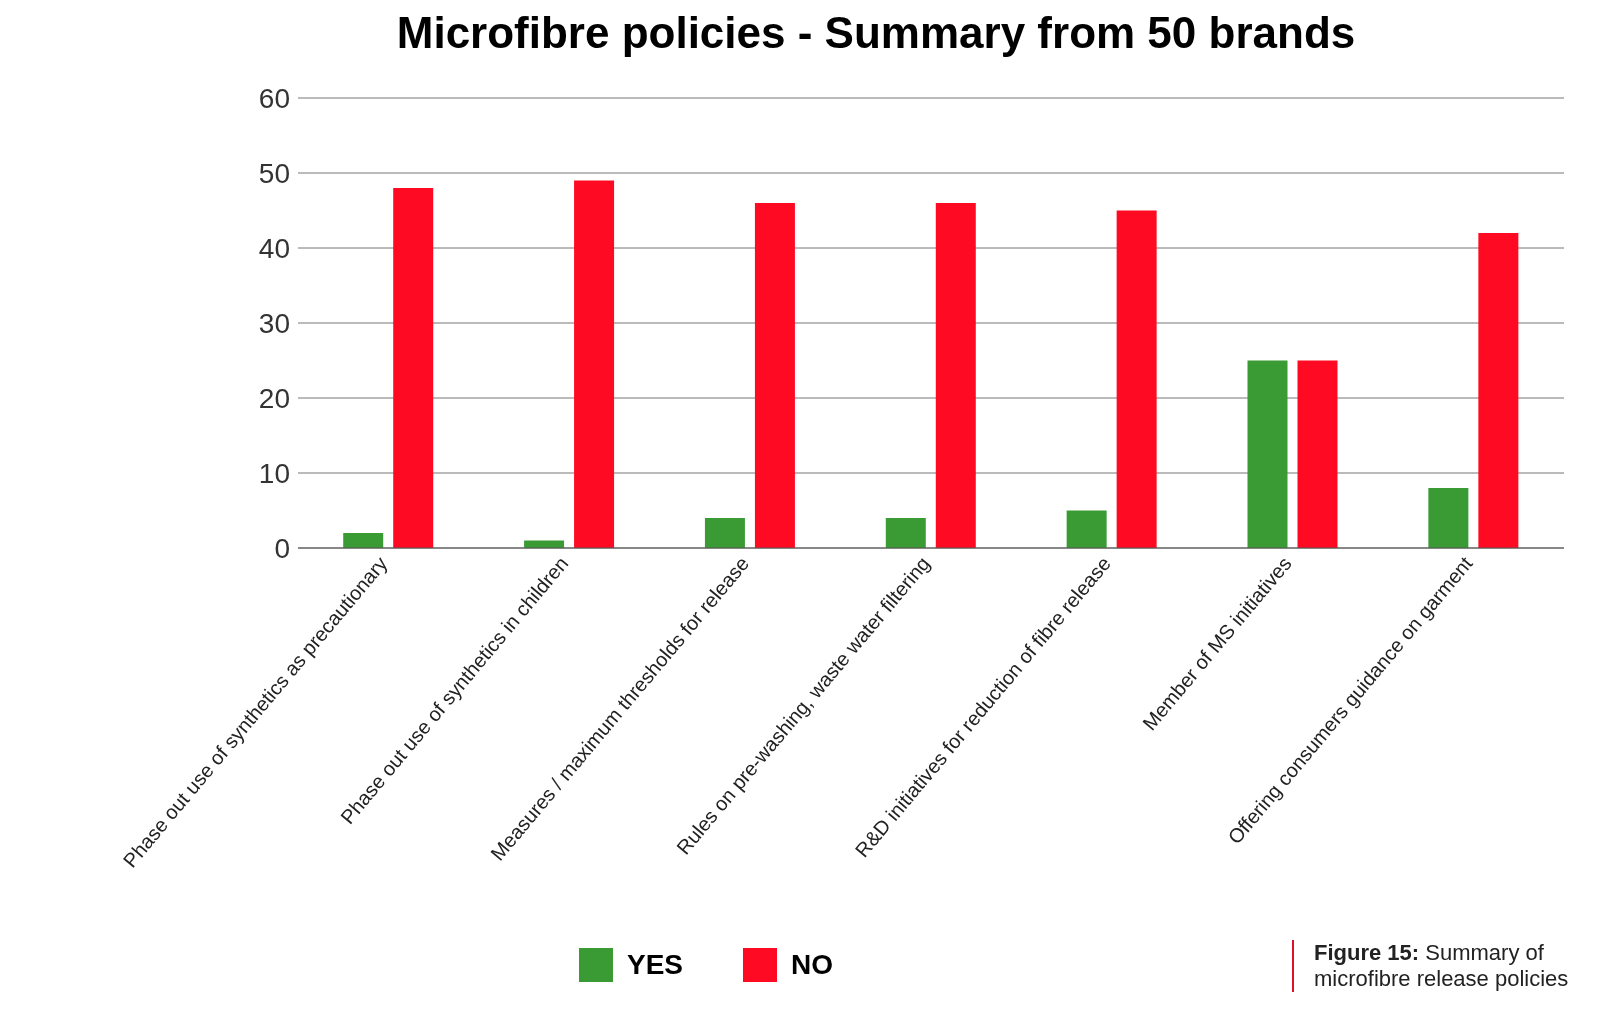  Describe the element at coordinates (274, 98) in the screenshot. I see `y-tick-label: 60` at that location.